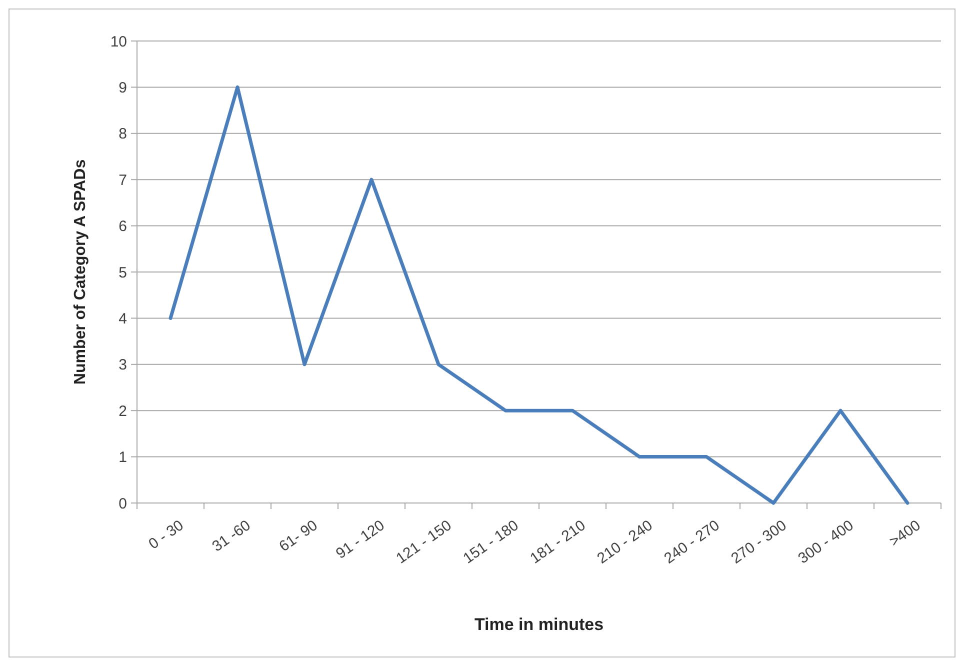  What do you see at coordinates (122, 457) in the screenshot?
I see `y-tick-label: 1` at bounding box center [122, 457].